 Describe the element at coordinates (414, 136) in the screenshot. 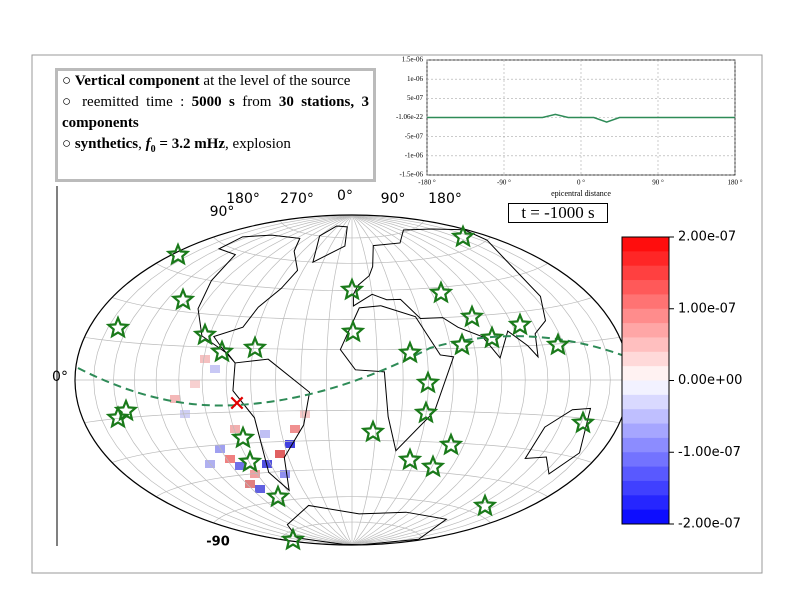

I see `y-tick-label: -5e-07` at that location.